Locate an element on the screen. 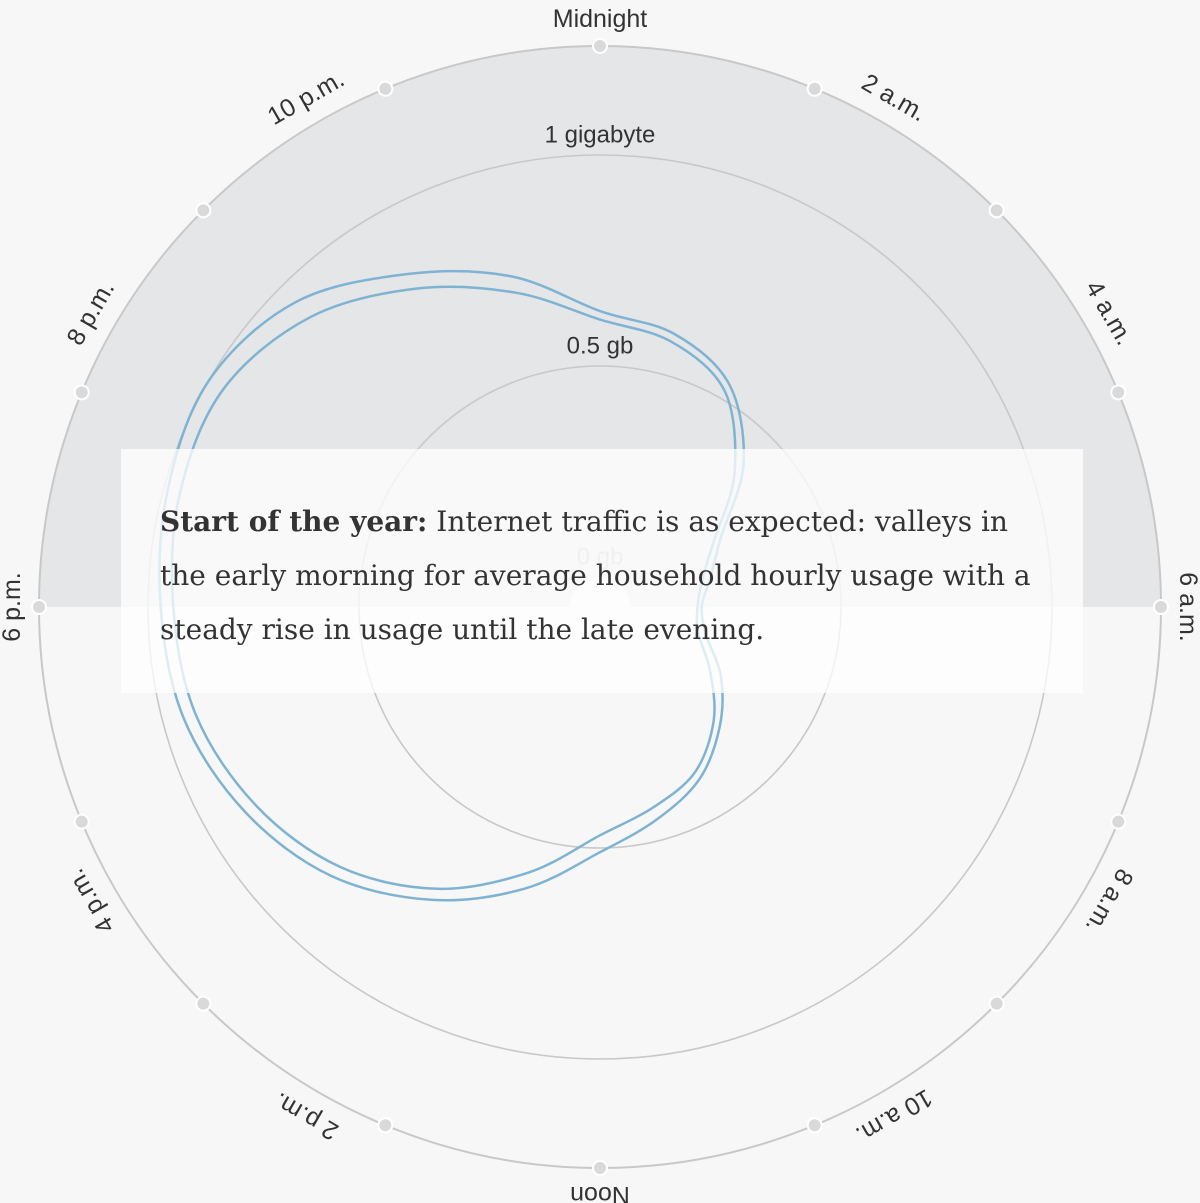  hour-label-6-a-m: 6 a.m. is located at coordinates (1187, 606).